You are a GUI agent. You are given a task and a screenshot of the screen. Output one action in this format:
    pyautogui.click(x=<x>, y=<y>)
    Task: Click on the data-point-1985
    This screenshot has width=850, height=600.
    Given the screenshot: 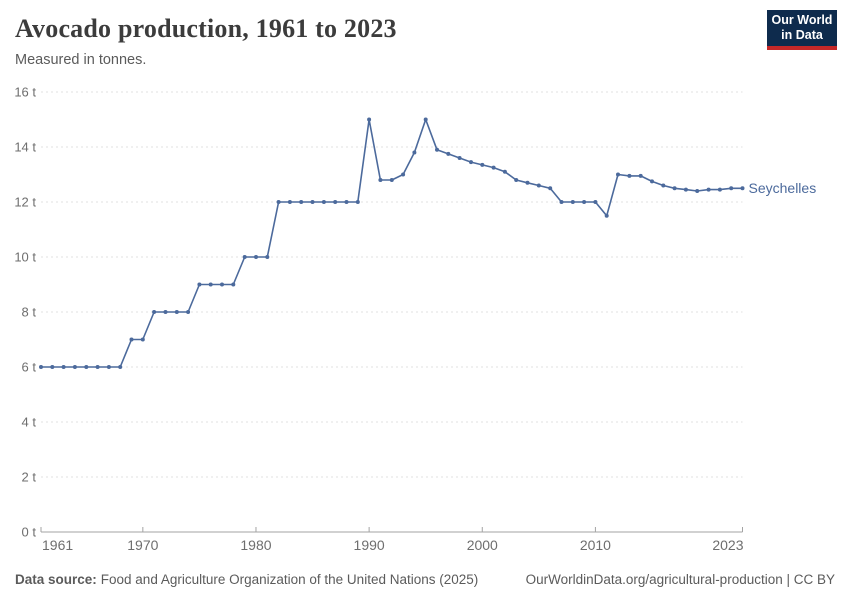 What is the action you would take?
    pyautogui.click(x=312, y=202)
    